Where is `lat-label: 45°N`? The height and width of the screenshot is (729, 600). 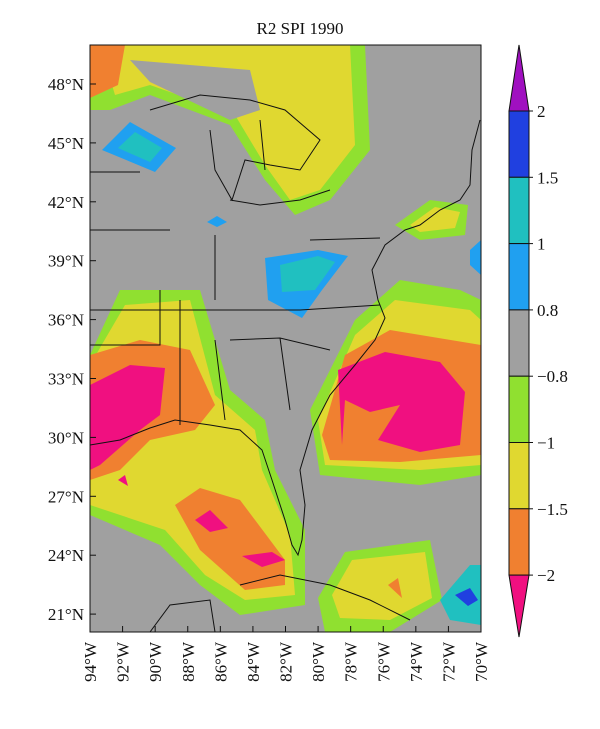
lat-label: 45°N is located at coordinates (66, 143).